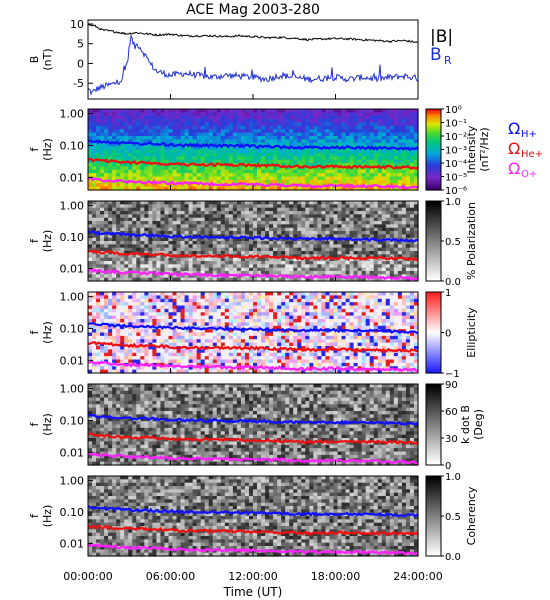 The height and width of the screenshot is (600, 550). Describe the element at coordinates (453, 202) in the screenshot. I see `colorbar-tick-label: 1.0` at that location.